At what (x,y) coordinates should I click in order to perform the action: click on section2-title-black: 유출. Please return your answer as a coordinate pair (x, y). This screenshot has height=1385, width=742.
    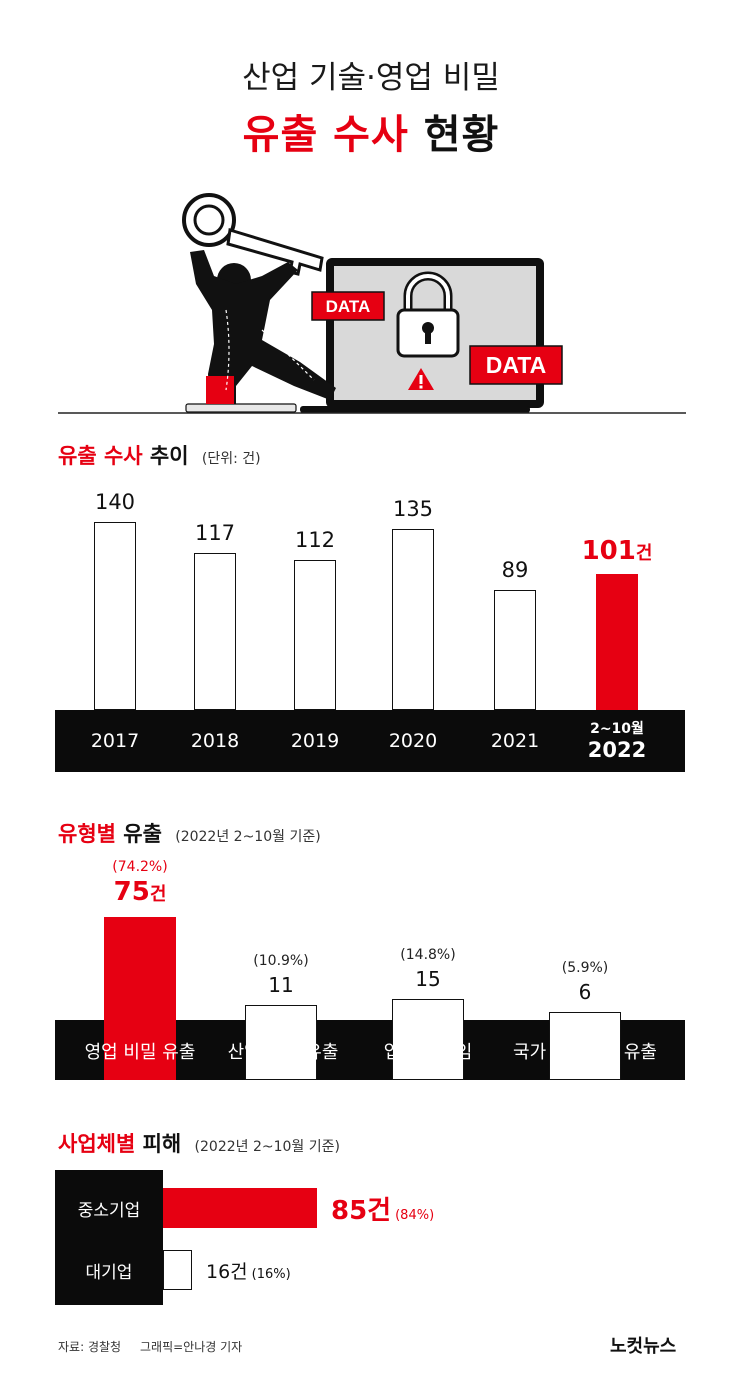
    Looking at the image, I should click on (142, 834).